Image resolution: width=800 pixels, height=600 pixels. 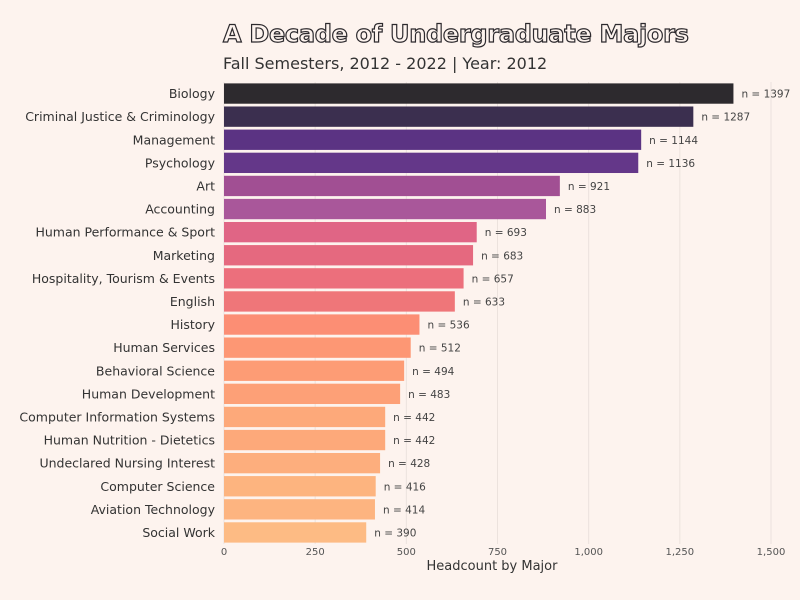 What do you see at coordinates (315, 552) in the screenshot?
I see `x-tick-label: 250` at bounding box center [315, 552].